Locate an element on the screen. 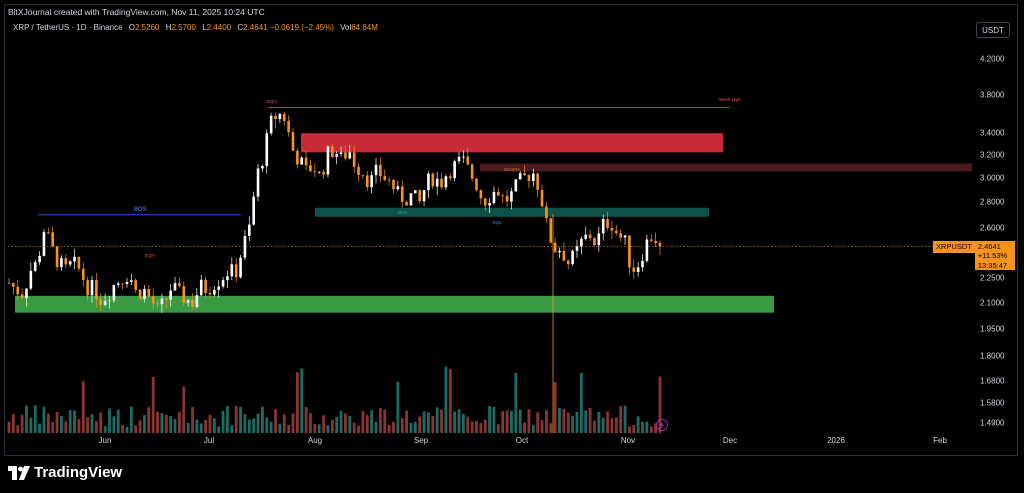  bos-small-label: BOS is located at coordinates (403, 212).